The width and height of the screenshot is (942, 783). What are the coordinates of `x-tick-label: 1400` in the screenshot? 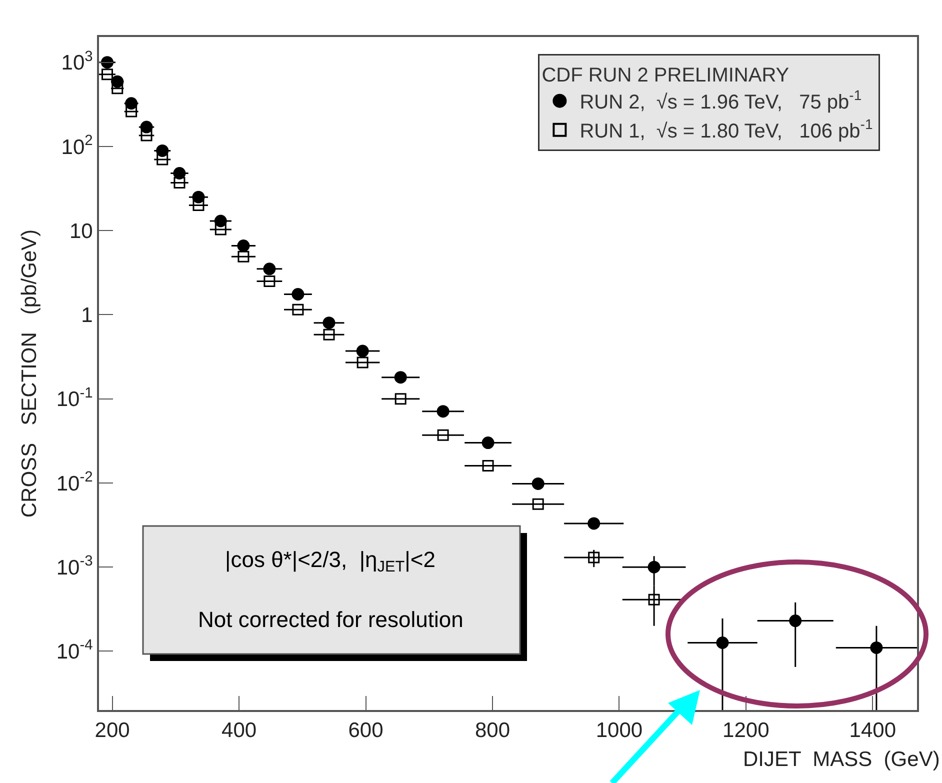 It's located at (872, 730).